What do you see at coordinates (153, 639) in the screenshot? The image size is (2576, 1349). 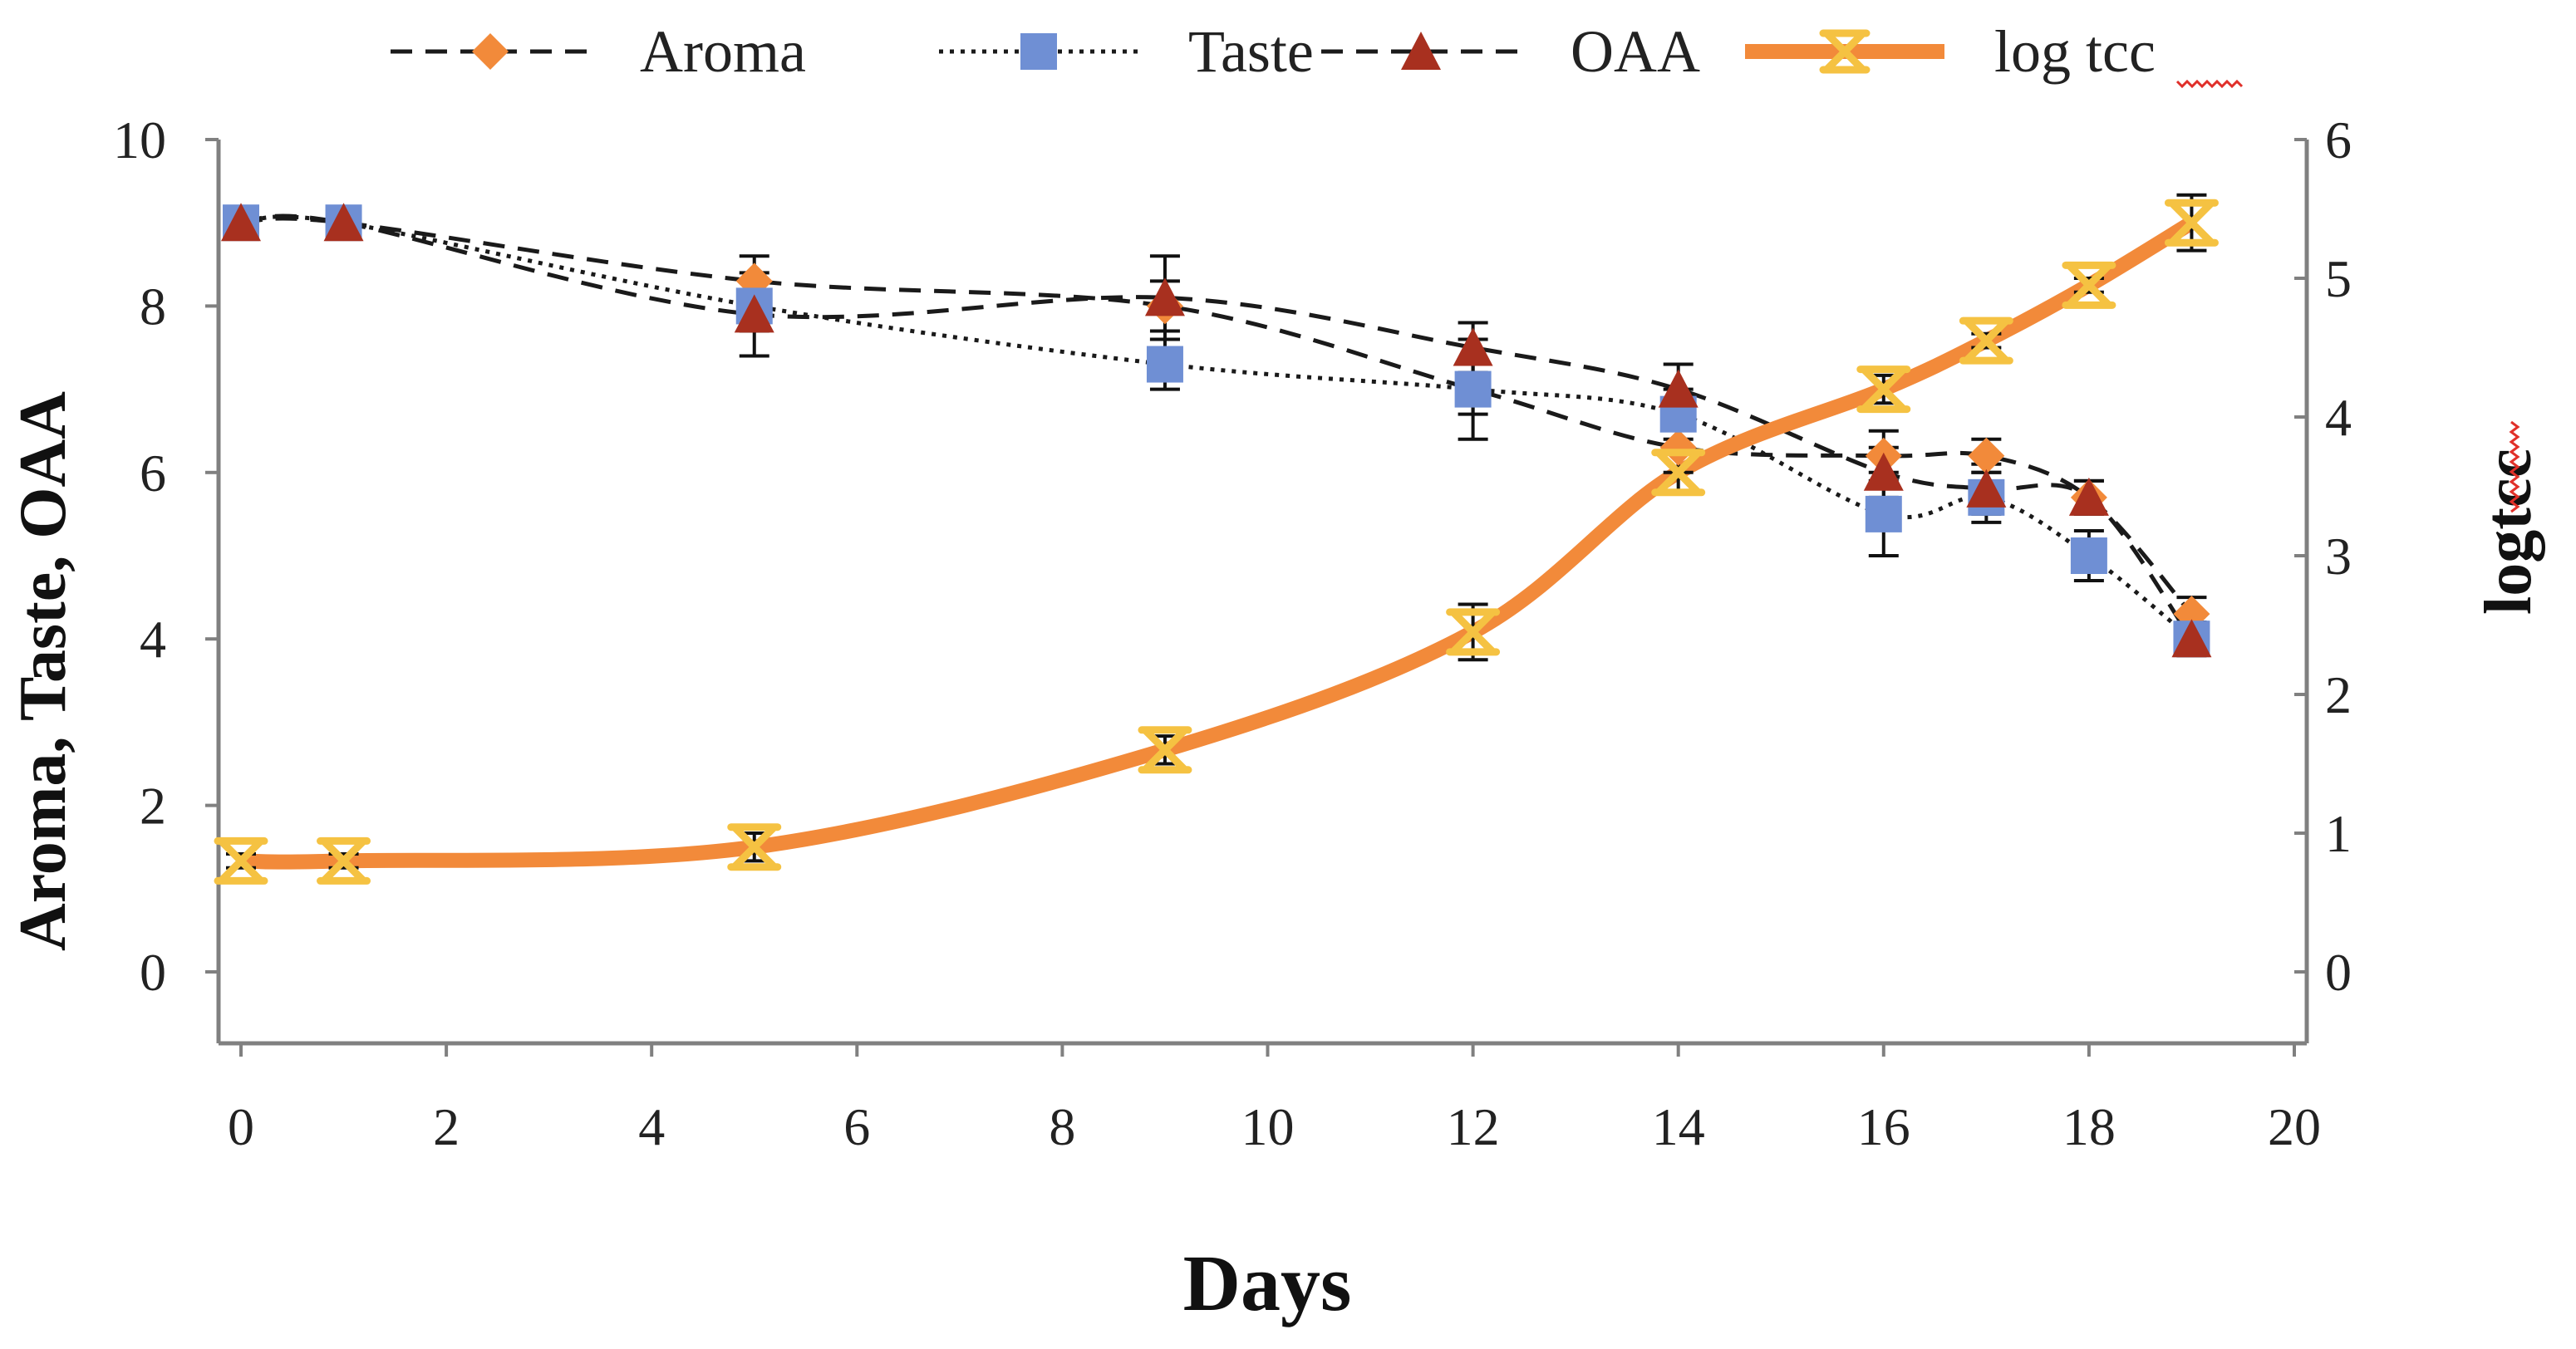 I see `y-tick-label: 4` at bounding box center [153, 639].